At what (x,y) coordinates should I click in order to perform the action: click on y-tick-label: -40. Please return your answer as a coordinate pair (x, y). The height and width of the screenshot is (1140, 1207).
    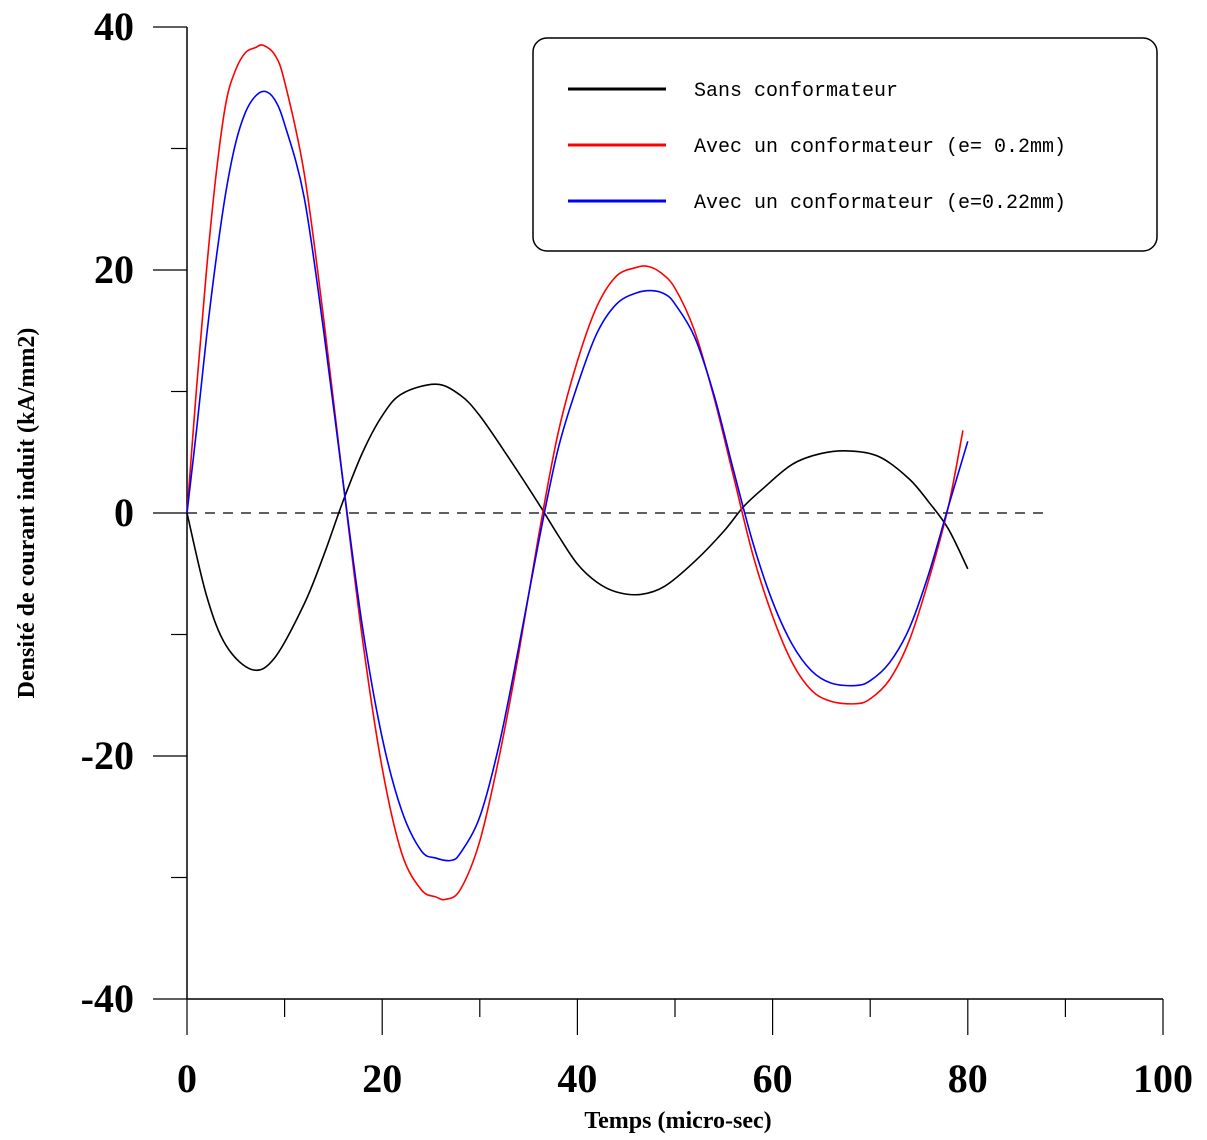
    Looking at the image, I should click on (107, 998).